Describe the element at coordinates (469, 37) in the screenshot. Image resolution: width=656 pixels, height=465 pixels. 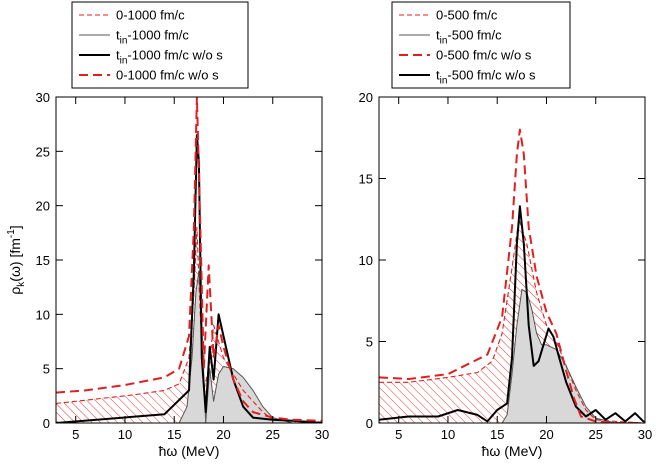
I see `legend-label: tin-500 fm/c` at that location.